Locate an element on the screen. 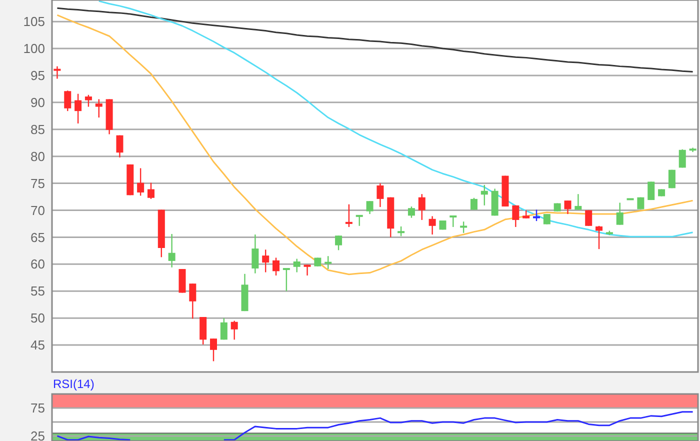 This screenshot has height=441, width=700. line-series is located at coordinates (375, 39).